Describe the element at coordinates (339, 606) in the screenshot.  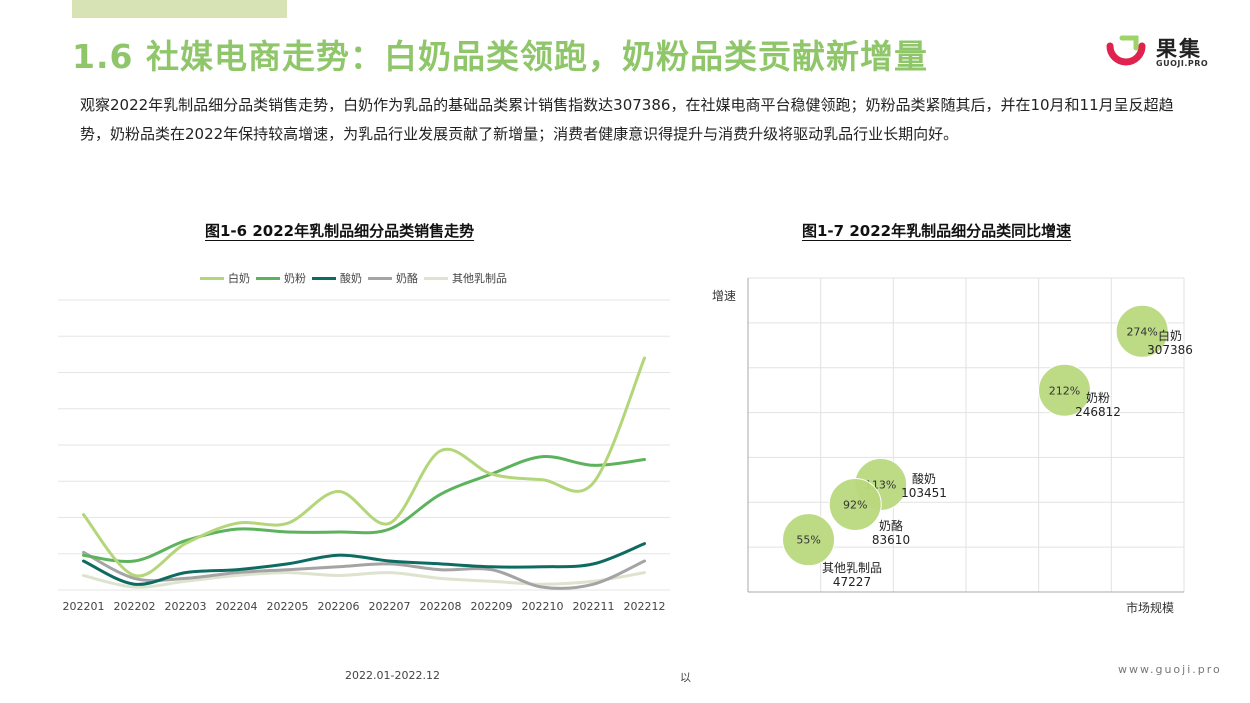
I see `x-tick-label: 202206` at that location.